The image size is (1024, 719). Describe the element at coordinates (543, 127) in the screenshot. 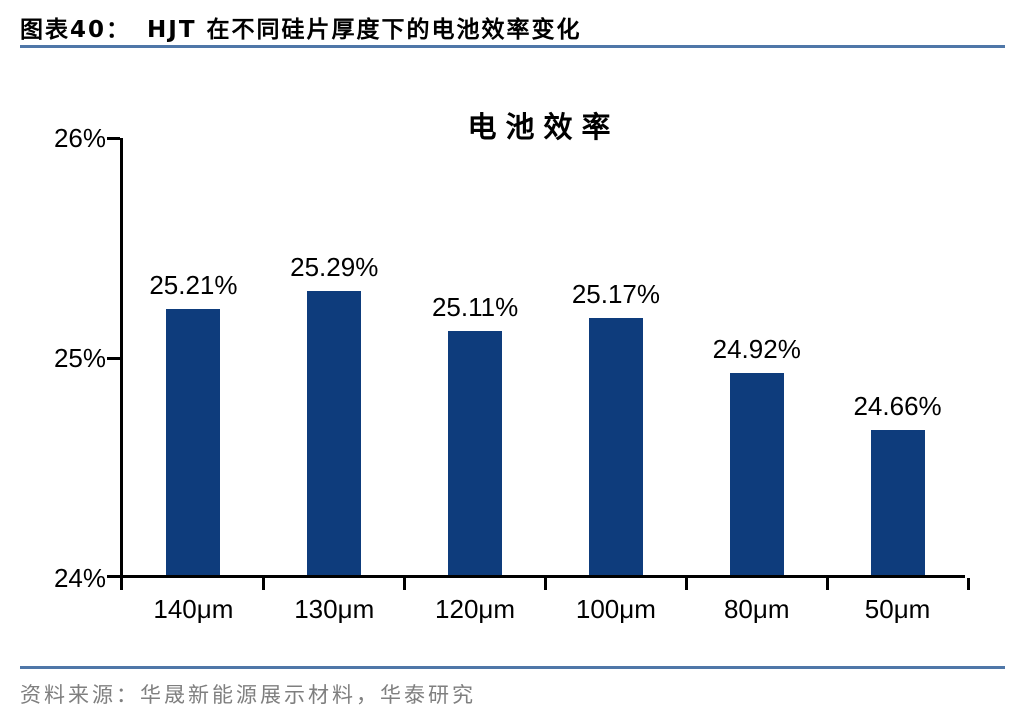

I see `chart-title: 电池效率` at that location.